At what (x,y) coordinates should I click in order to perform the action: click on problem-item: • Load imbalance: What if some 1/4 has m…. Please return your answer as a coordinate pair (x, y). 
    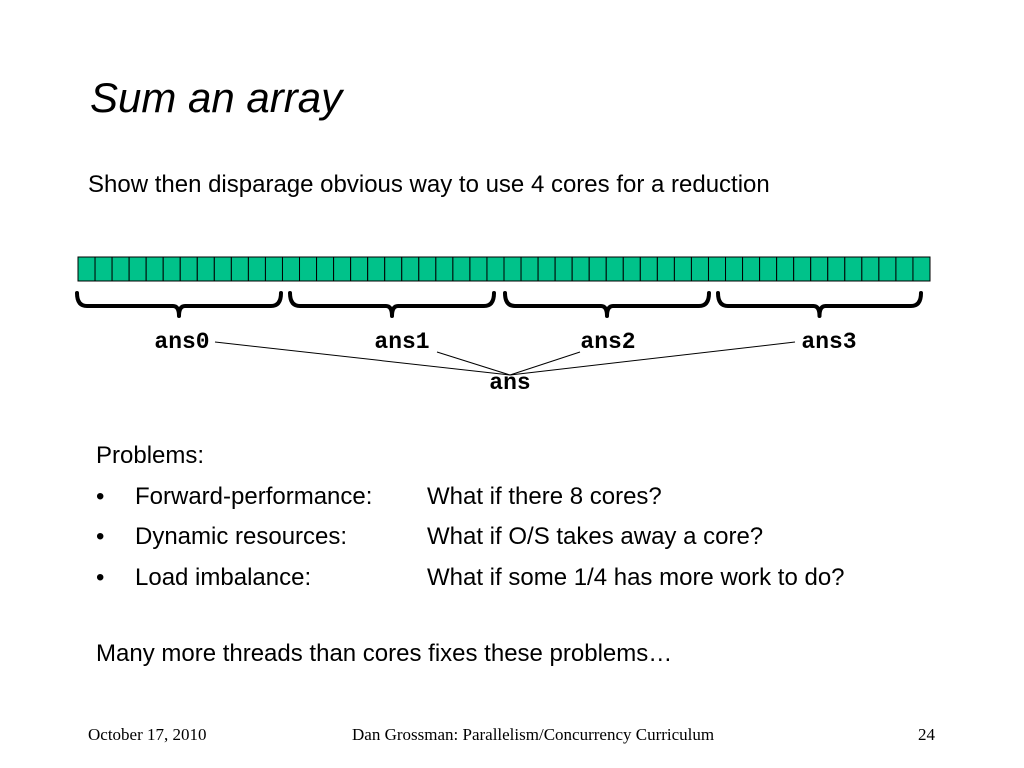
    Looking at the image, I should click on (470, 578).